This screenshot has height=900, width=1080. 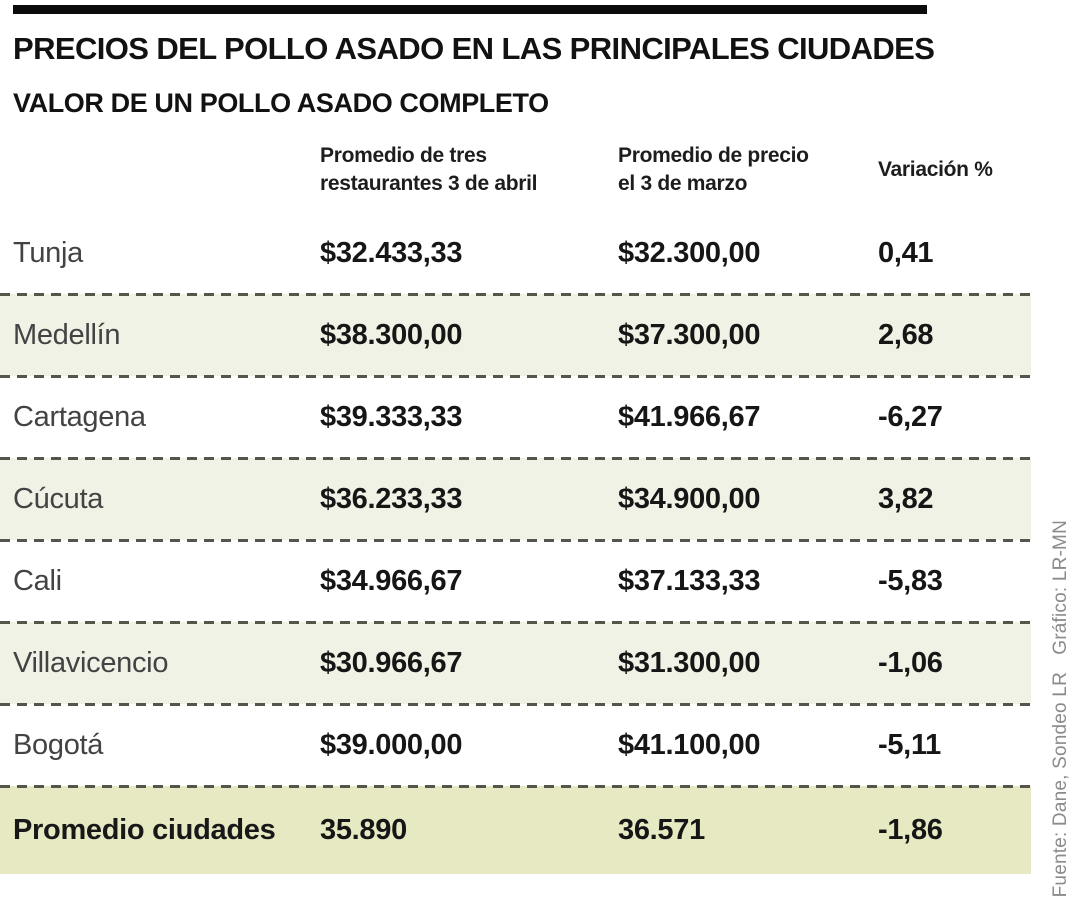 I want to click on variation-cell: 3,82, so click(x=906, y=498).